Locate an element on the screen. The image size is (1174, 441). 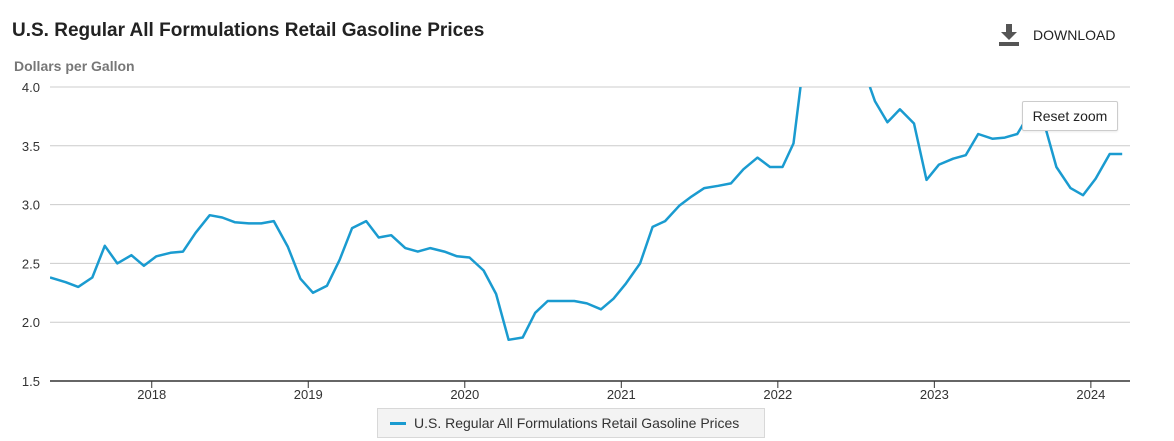
download-button: DOWNLOAD is located at coordinates (1056, 35).